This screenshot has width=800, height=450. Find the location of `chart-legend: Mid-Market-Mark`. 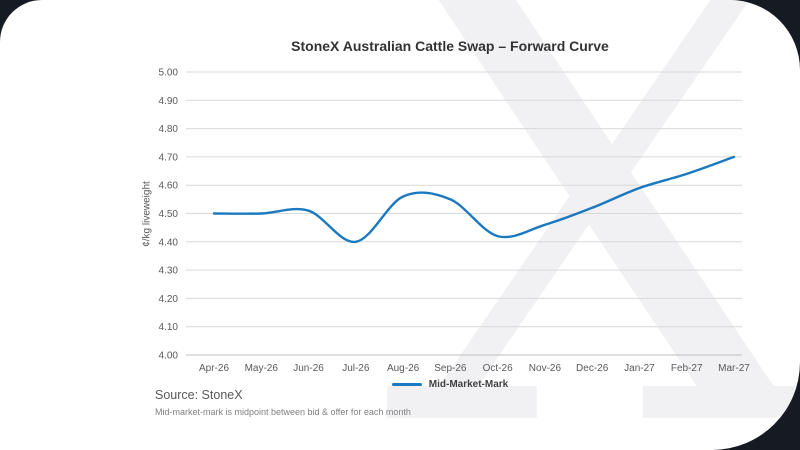

chart-legend: Mid-Market-Mark is located at coordinates (450, 384).